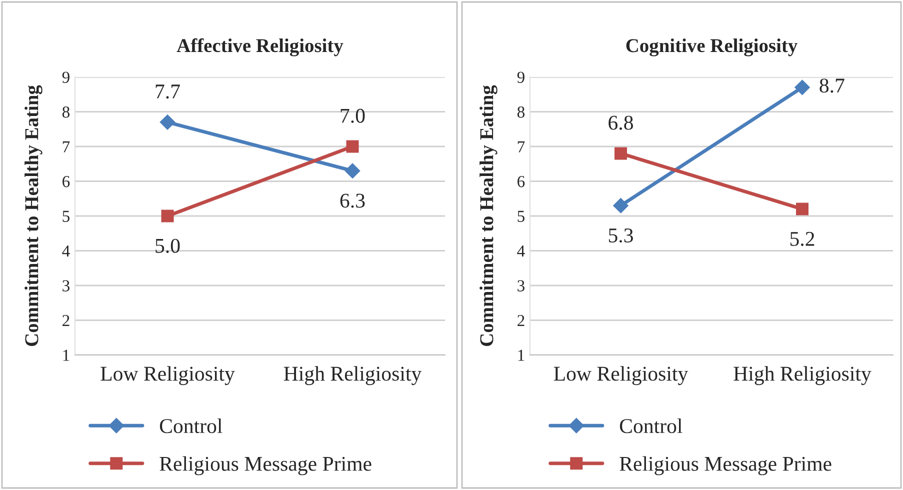  Describe the element at coordinates (620, 123) in the screenshot. I see `data-label: 6.8` at that location.